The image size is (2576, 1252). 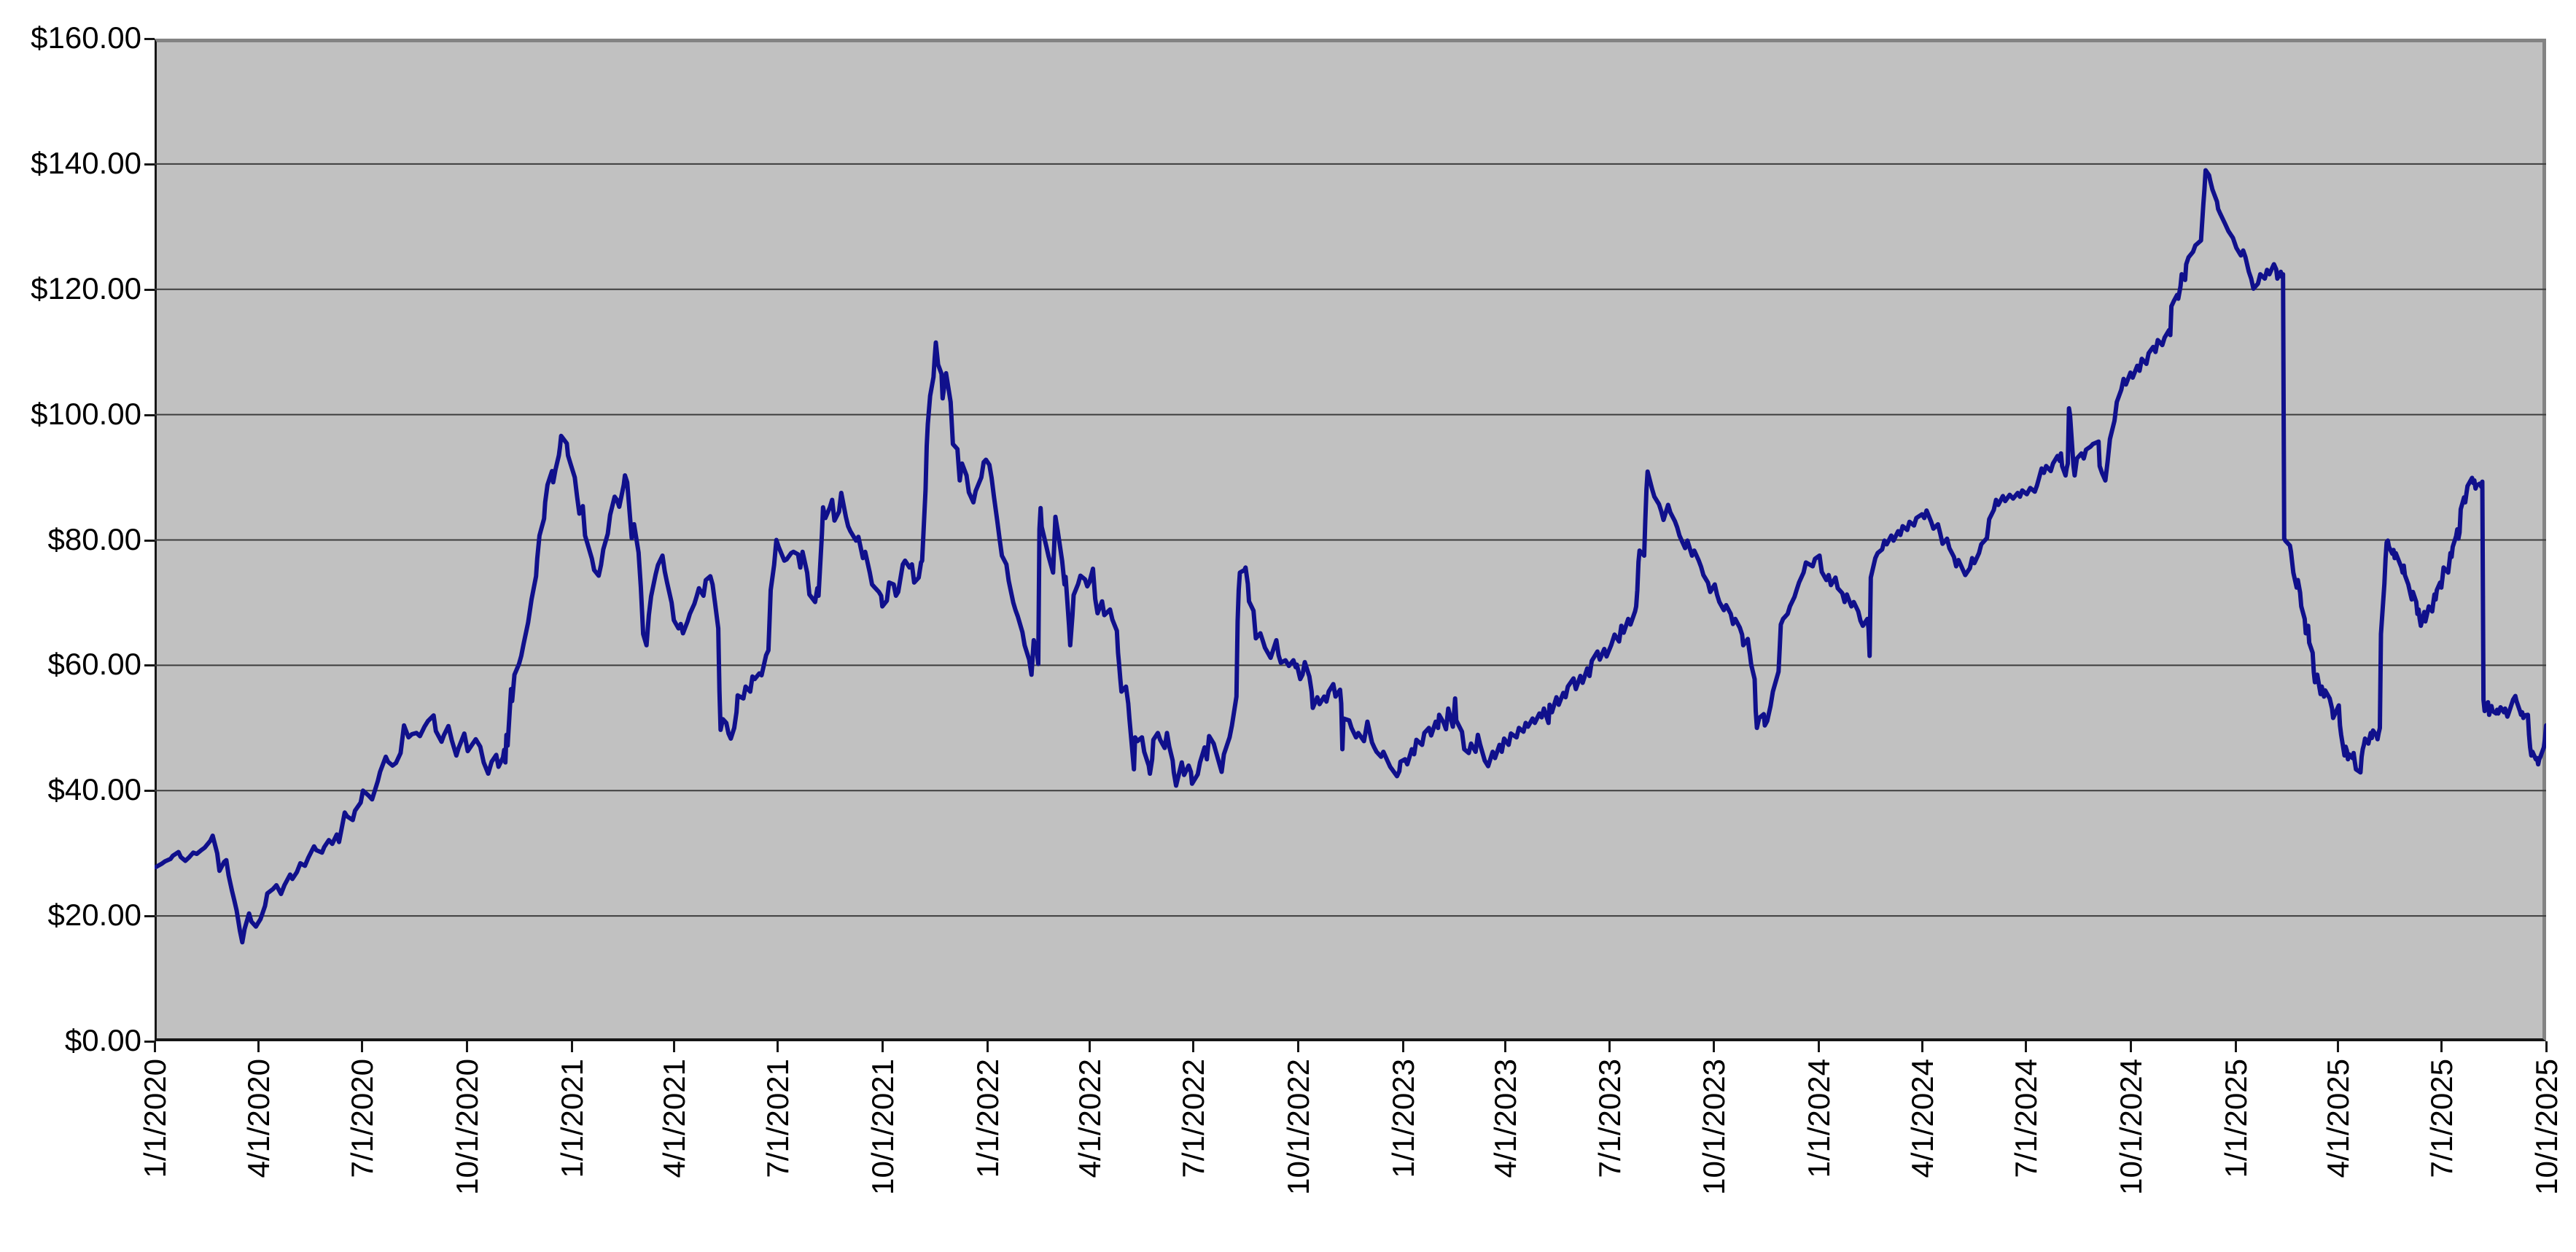 What do you see at coordinates (1298, 1127) in the screenshot?
I see `x-tick-label: 10/1/2022` at bounding box center [1298, 1127].